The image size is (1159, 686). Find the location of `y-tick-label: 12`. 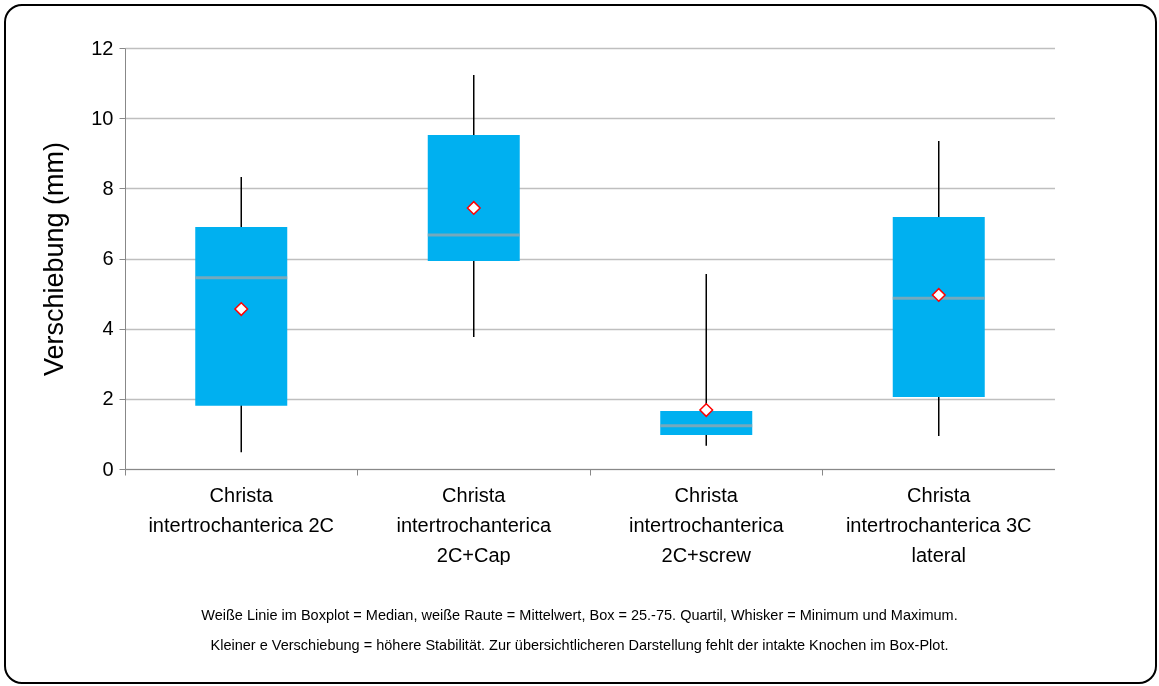

y-tick-label: 12 is located at coordinates (102, 47).